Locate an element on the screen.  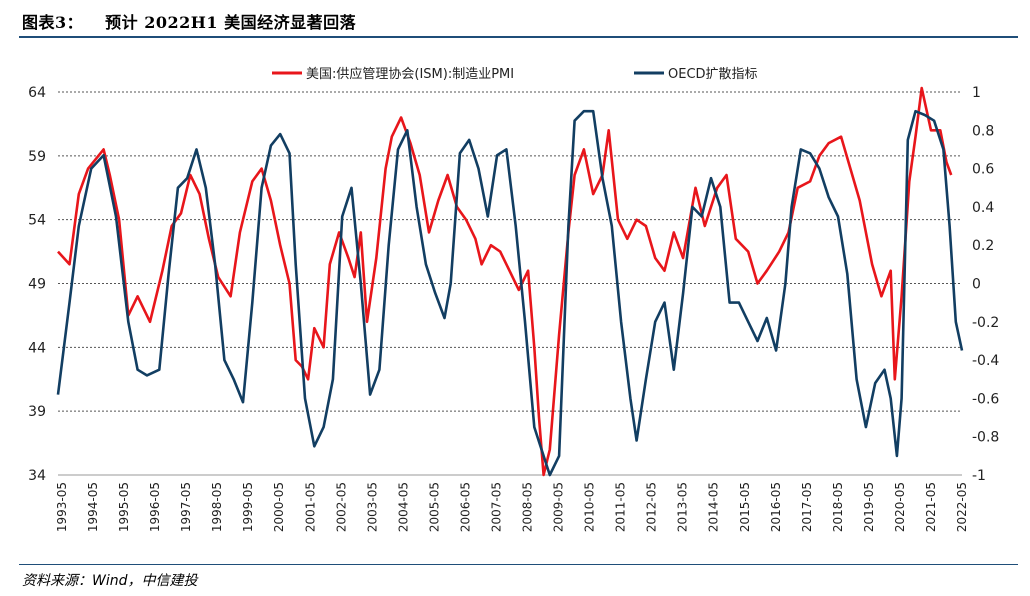
figure-title: 图表3： 预计 2022H1 美国经济显著回落 is located at coordinates (189, 21).